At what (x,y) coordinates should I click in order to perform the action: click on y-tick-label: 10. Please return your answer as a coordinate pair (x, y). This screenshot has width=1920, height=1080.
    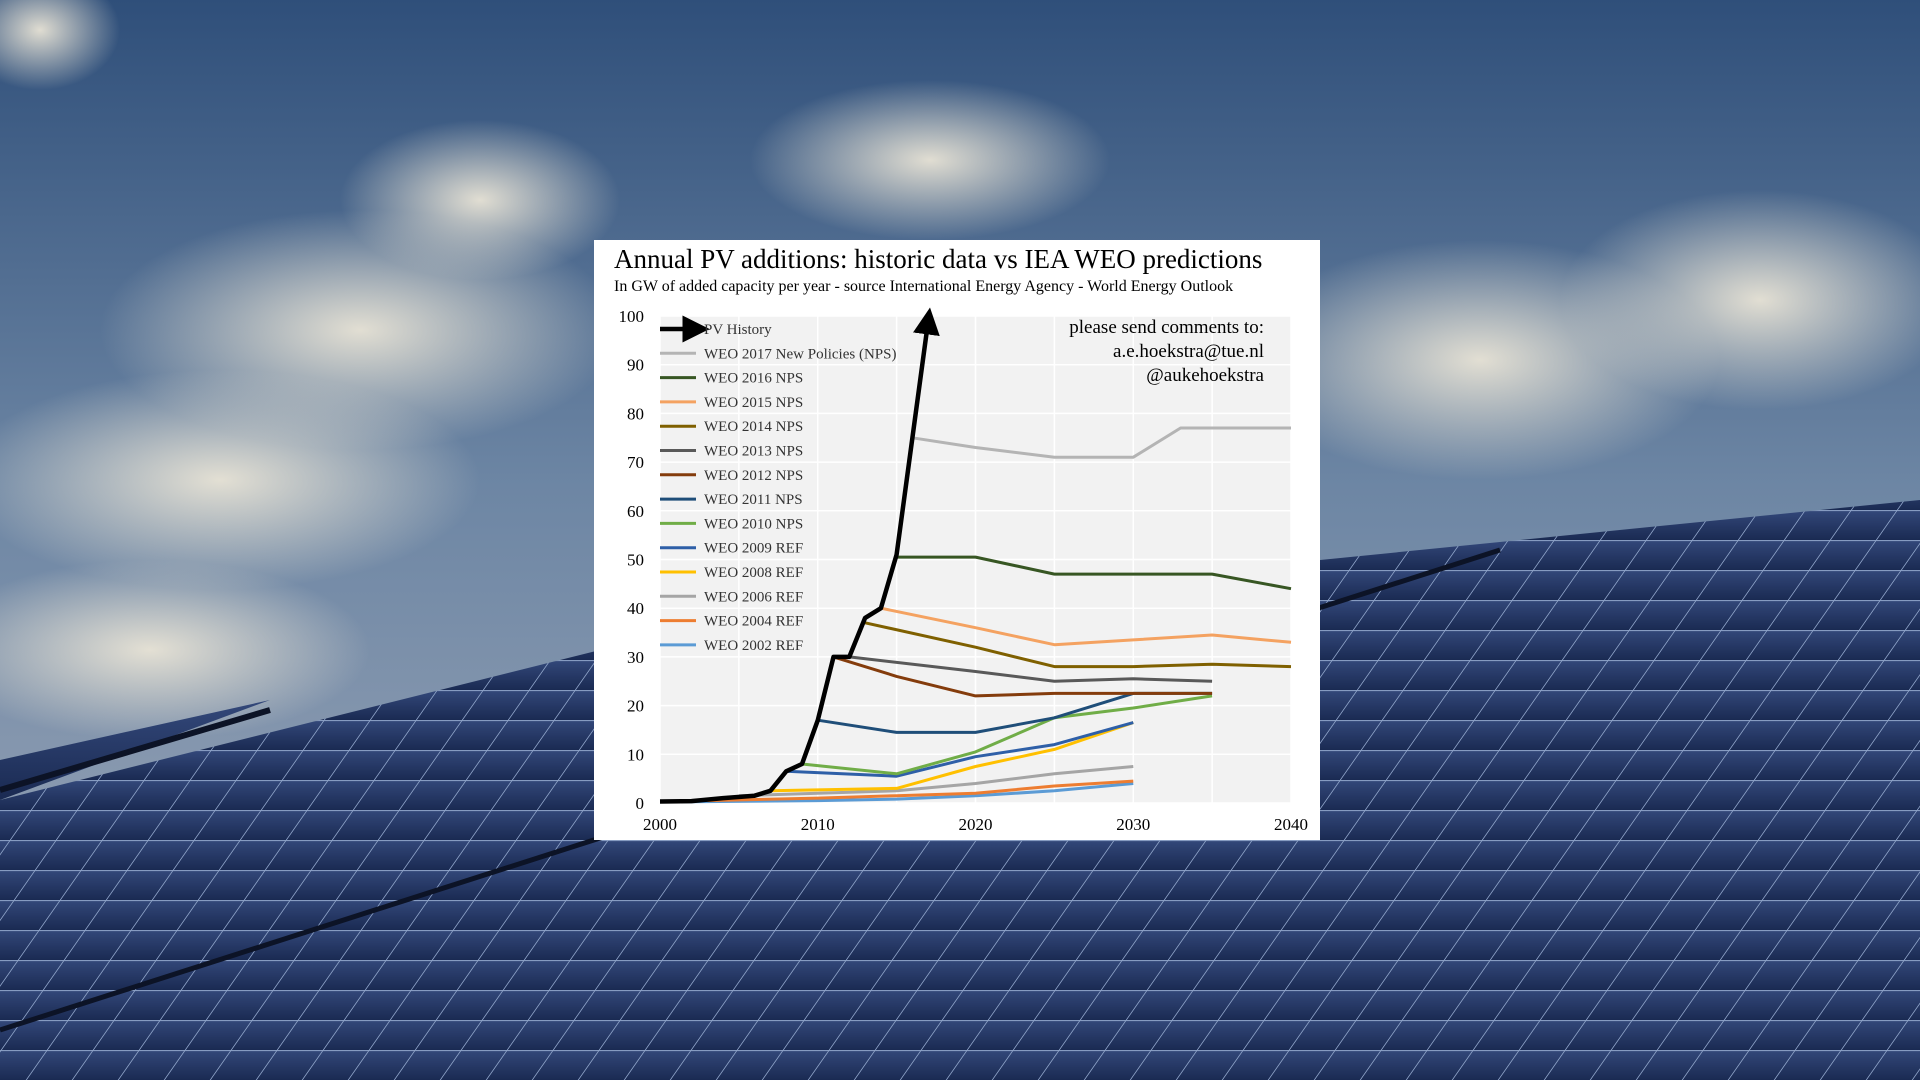
    Looking at the image, I should click on (635, 754).